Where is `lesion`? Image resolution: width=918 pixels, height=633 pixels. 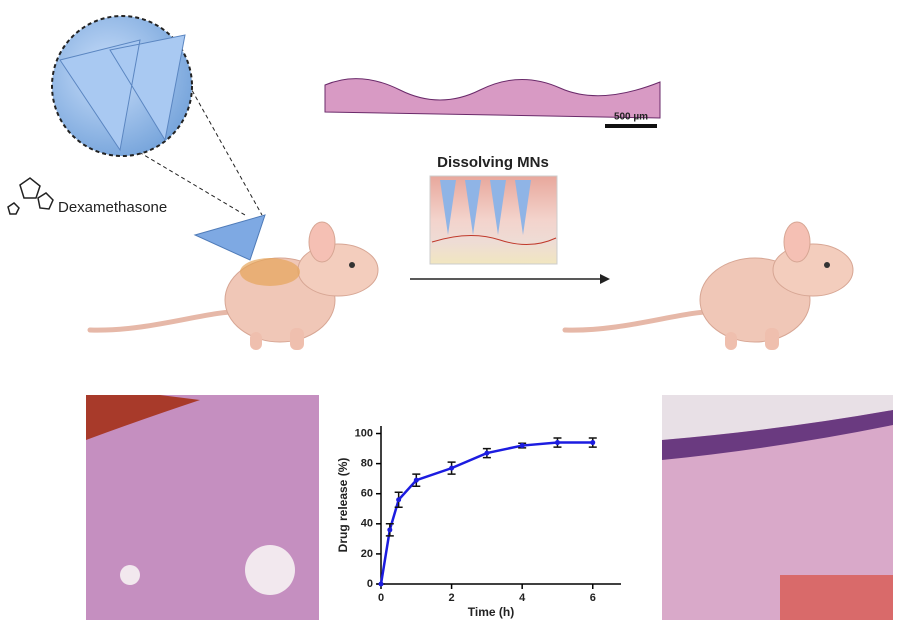 lesion is located at coordinates (270, 272).